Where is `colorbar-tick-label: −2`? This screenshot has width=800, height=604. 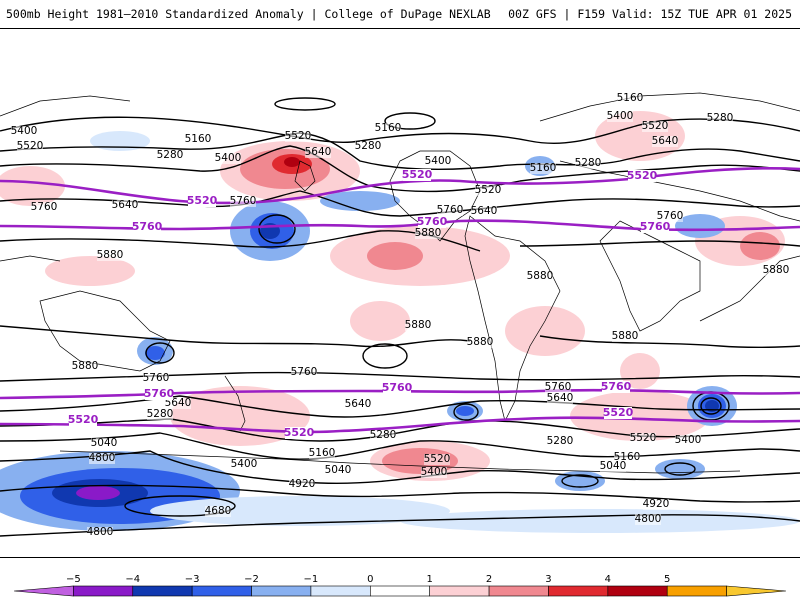 colorbar-tick-label: −2 is located at coordinates (251, 579).